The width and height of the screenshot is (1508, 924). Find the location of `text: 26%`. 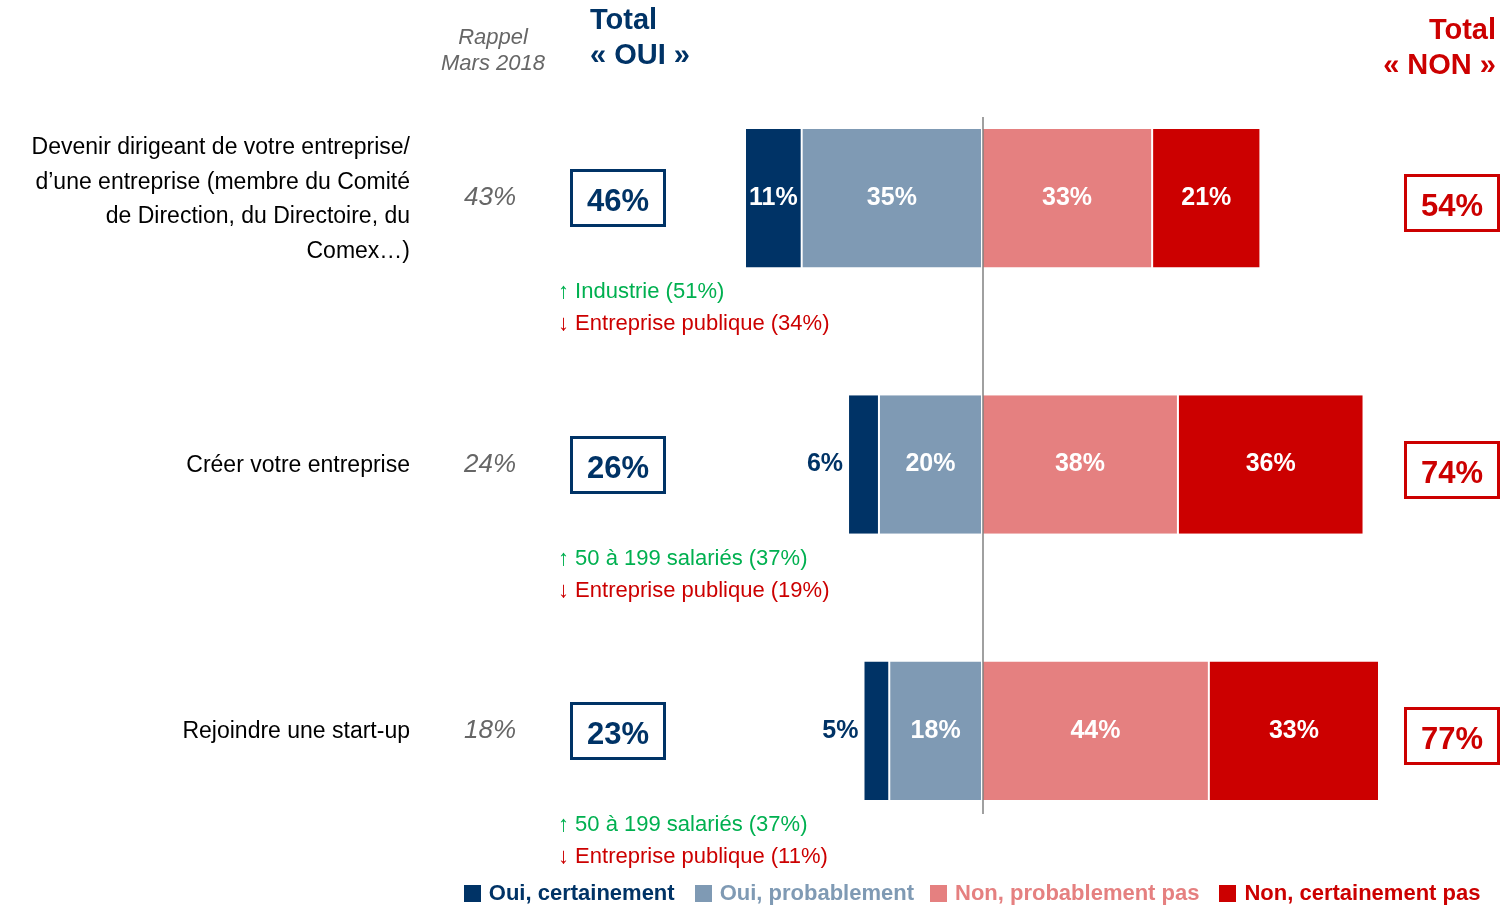

text: 26% is located at coordinates (618, 464).